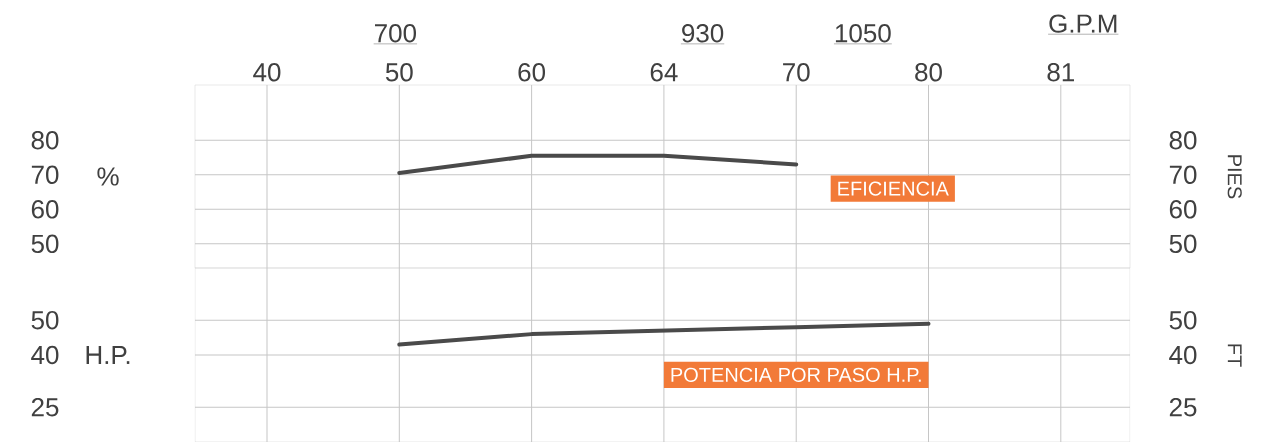 Image resolution: width=1264 pixels, height=442 pixels. Describe the element at coordinates (703, 33) in the screenshot. I see `x2-tick-label: 930` at that location.